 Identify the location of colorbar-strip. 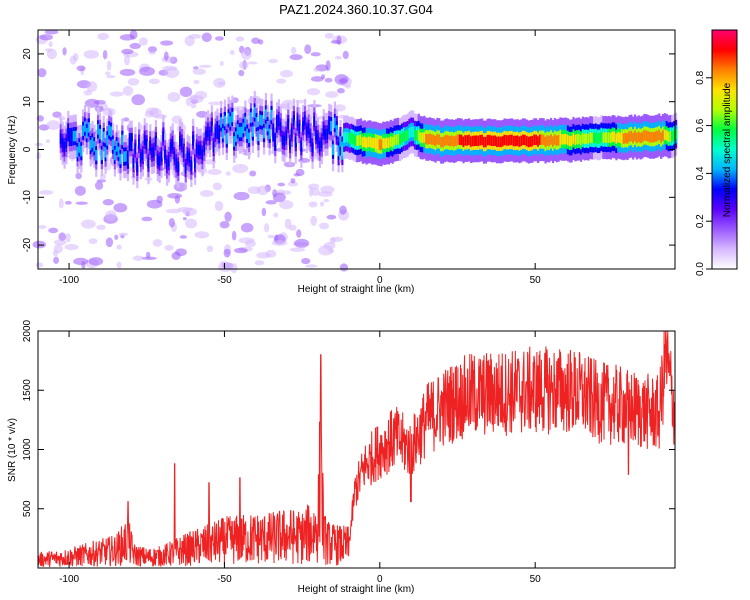
(724, 149).